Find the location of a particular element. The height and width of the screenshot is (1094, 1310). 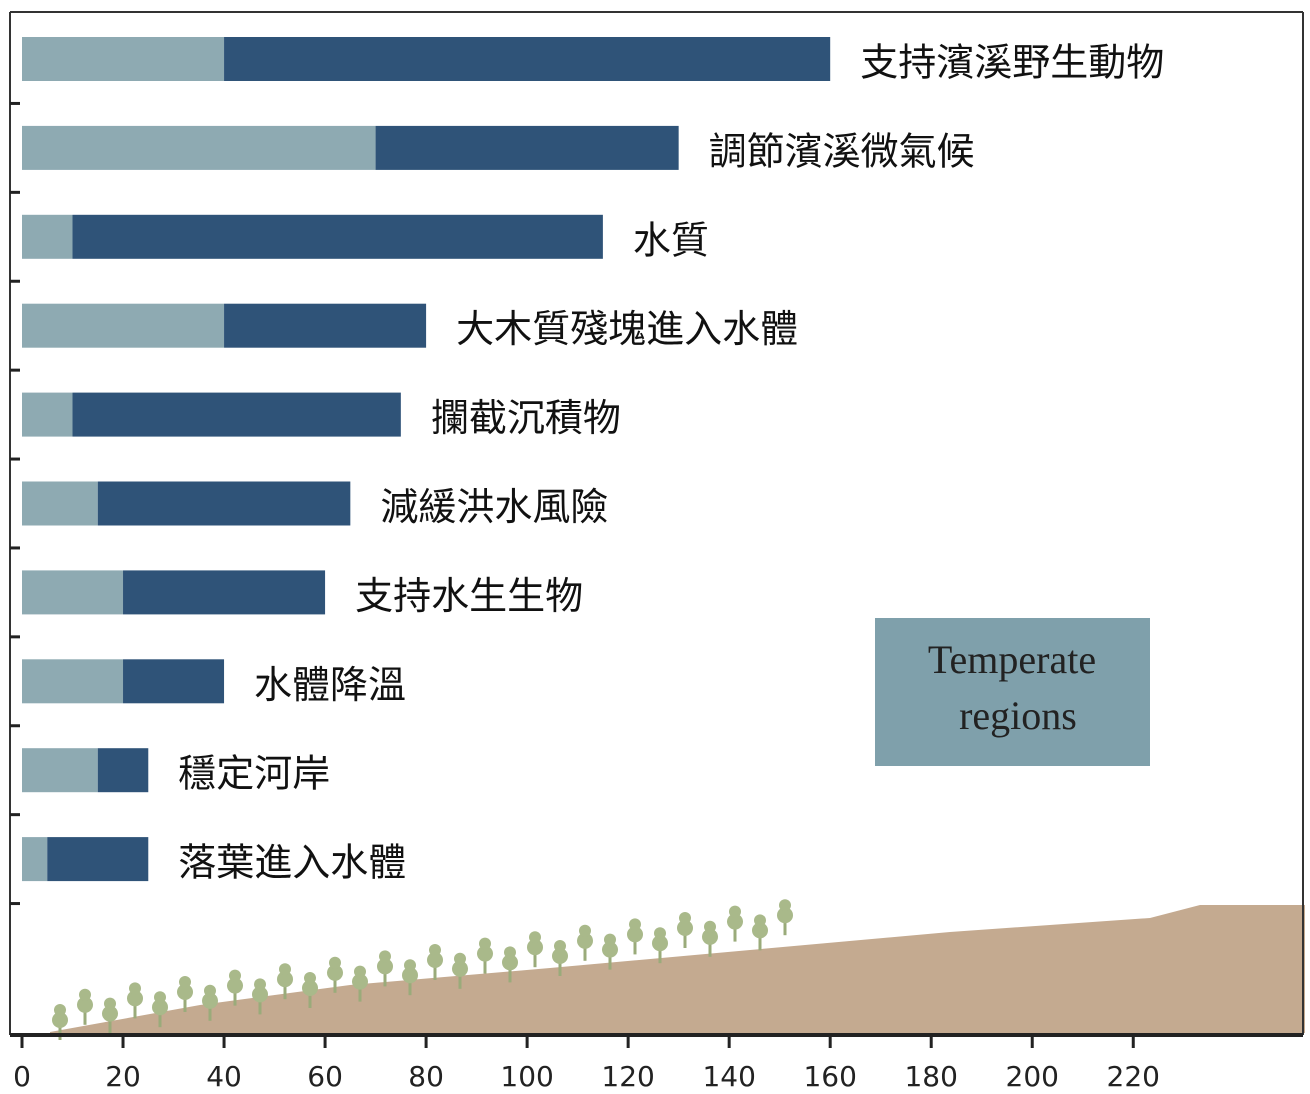

x-tick-label: 60 is located at coordinates (325, 1076).